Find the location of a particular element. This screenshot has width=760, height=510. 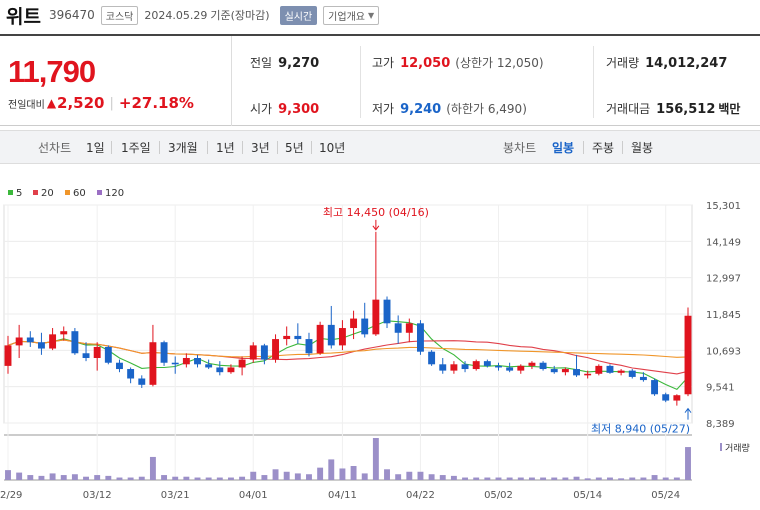

trade-value: 156,512 is located at coordinates (686, 109).